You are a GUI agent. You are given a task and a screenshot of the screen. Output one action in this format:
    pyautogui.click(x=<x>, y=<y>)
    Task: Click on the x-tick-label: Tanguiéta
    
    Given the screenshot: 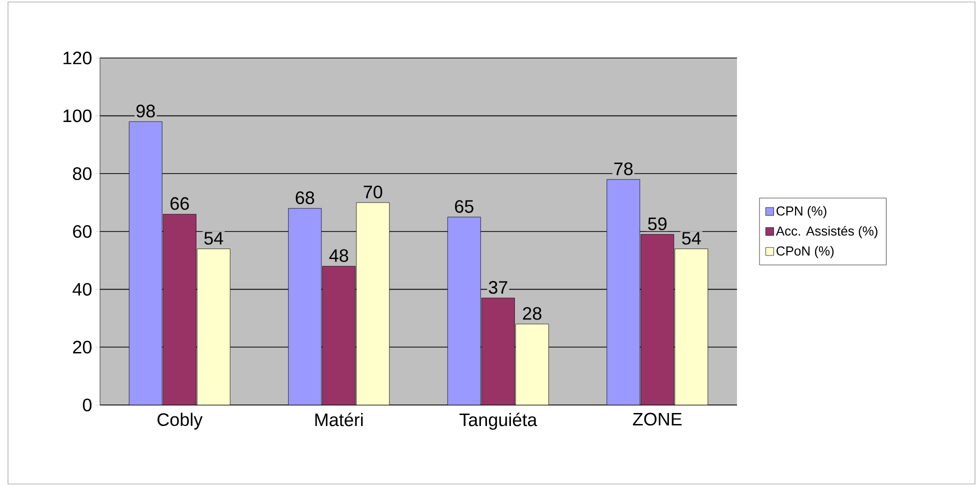 What is the action you would take?
    pyautogui.click(x=499, y=421)
    